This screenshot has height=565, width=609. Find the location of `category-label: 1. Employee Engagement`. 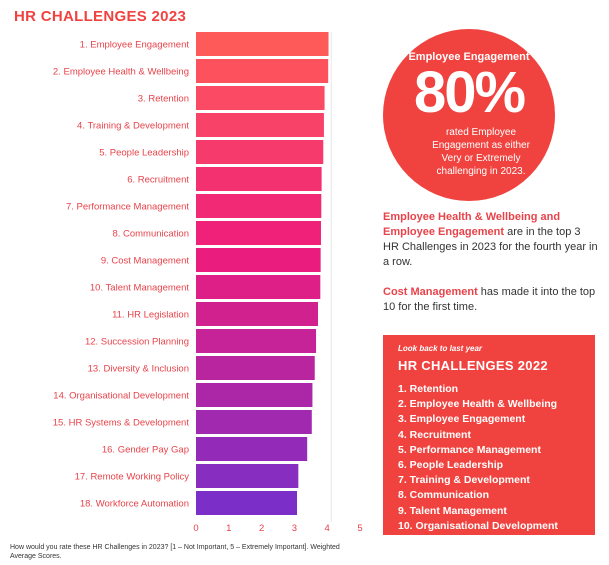

category-label: 1. Employee Engagement is located at coordinates (135, 45).